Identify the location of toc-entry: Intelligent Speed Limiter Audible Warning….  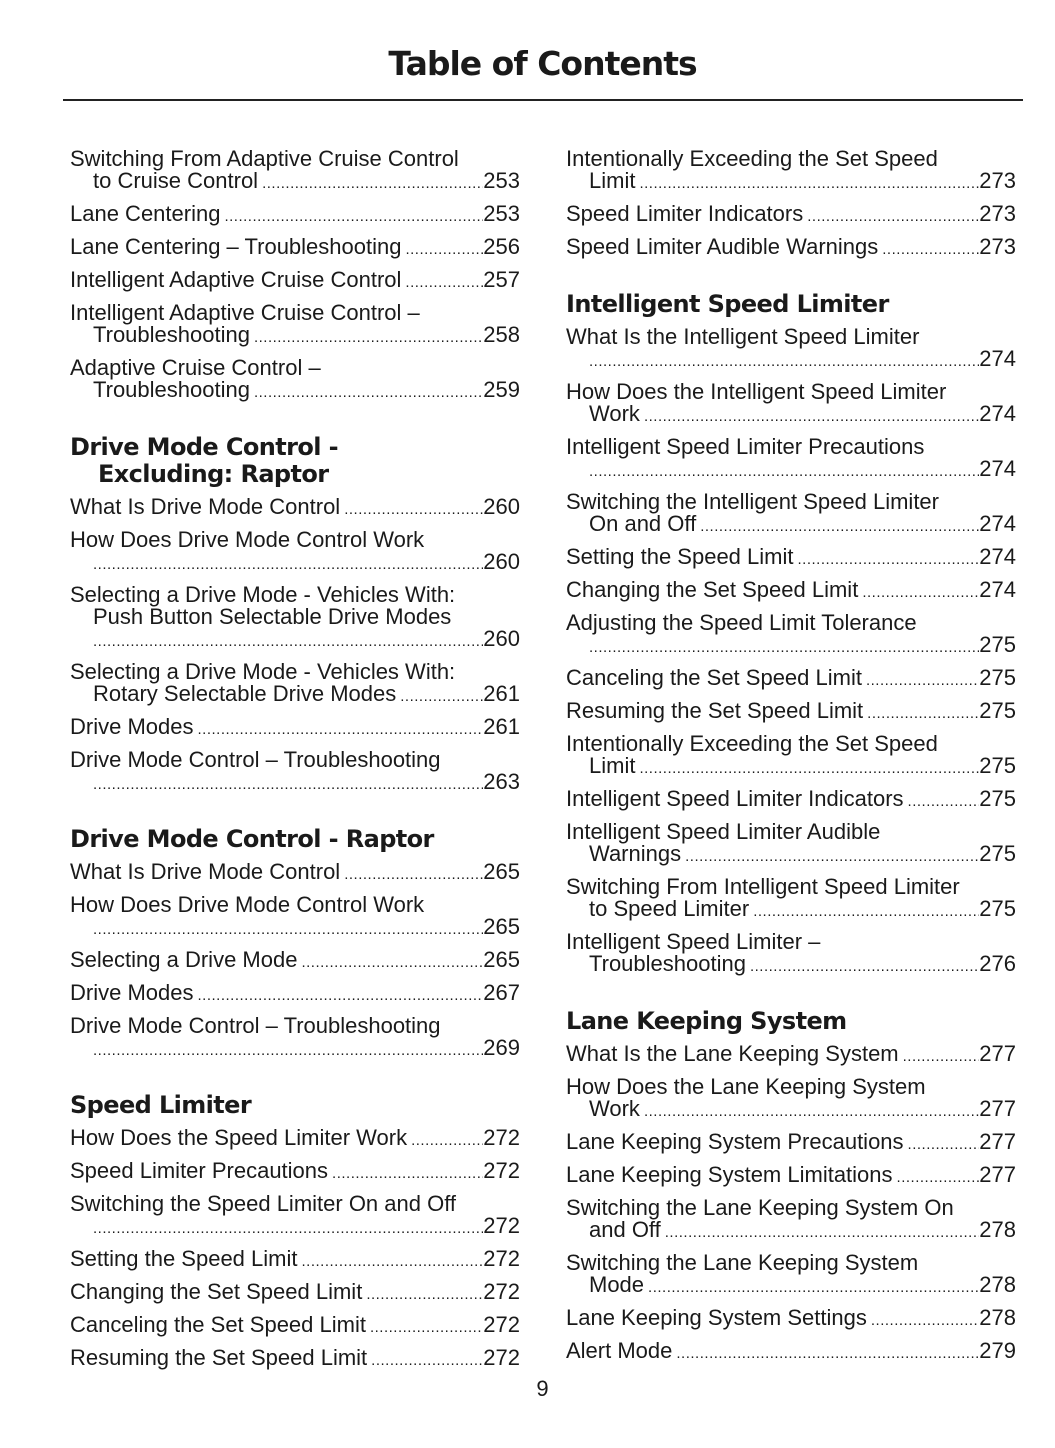
(791, 844).